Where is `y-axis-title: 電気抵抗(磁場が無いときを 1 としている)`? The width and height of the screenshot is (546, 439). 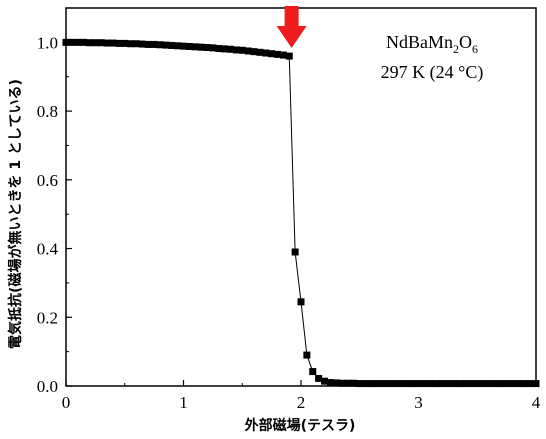 y-axis-title: 電気抵抗(磁場が無いときを 1 としている) is located at coordinates (15, 214).